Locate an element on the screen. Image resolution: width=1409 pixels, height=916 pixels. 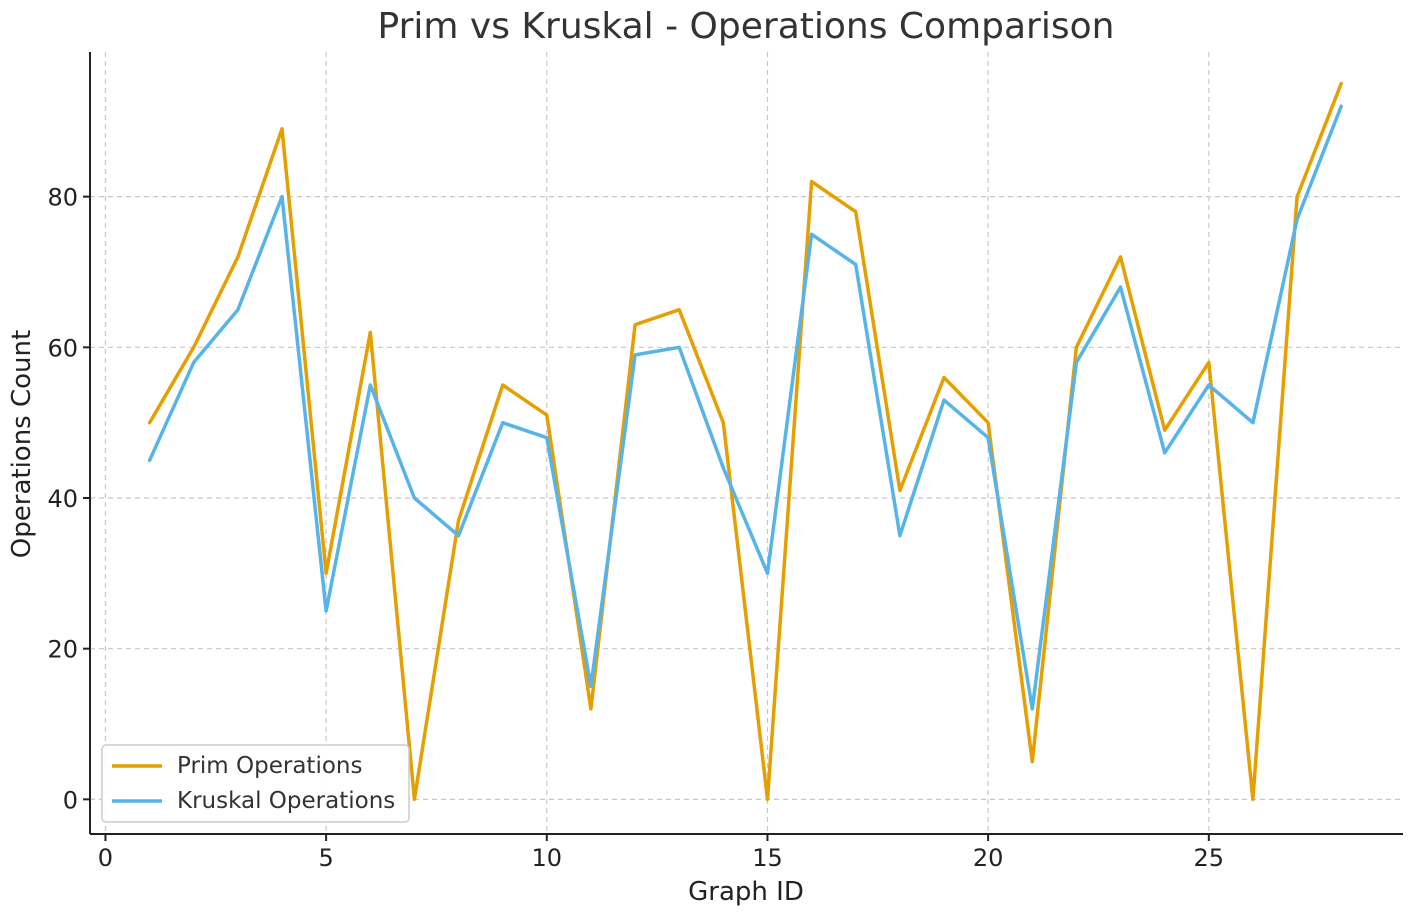
y-axis-label: Operations Count is located at coordinates (22, 444).